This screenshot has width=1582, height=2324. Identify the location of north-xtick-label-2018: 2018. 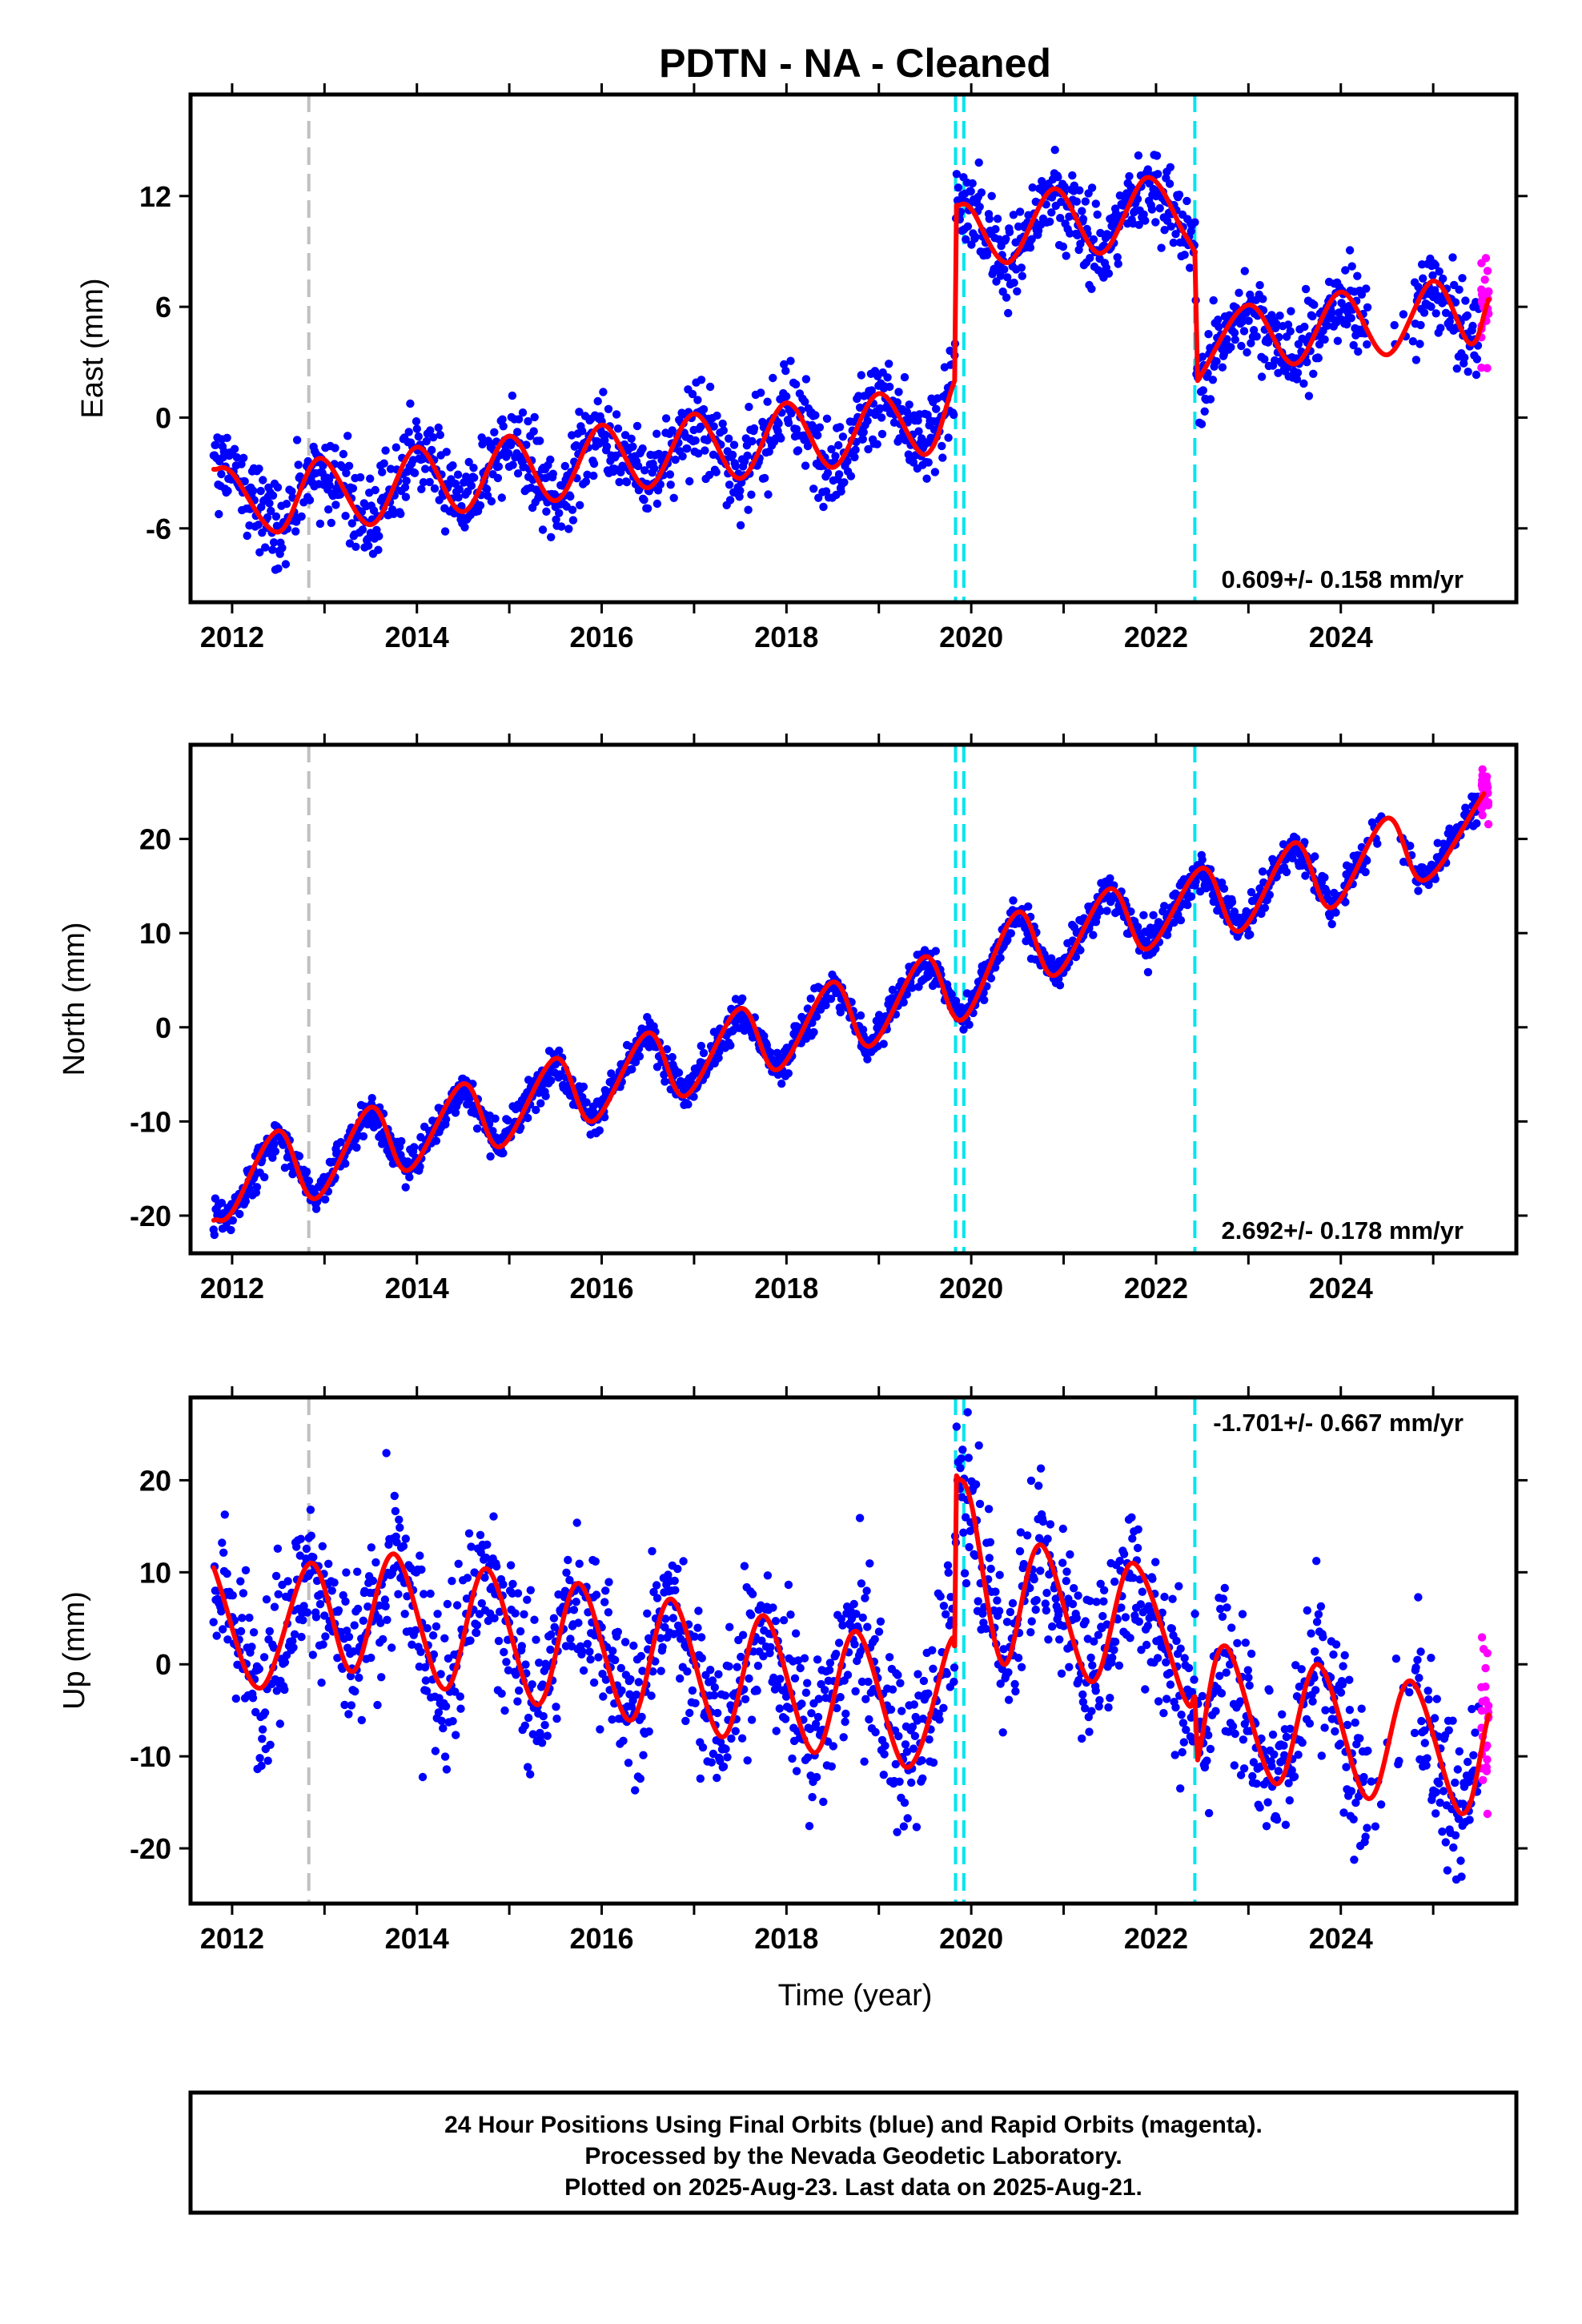
(786, 1288).